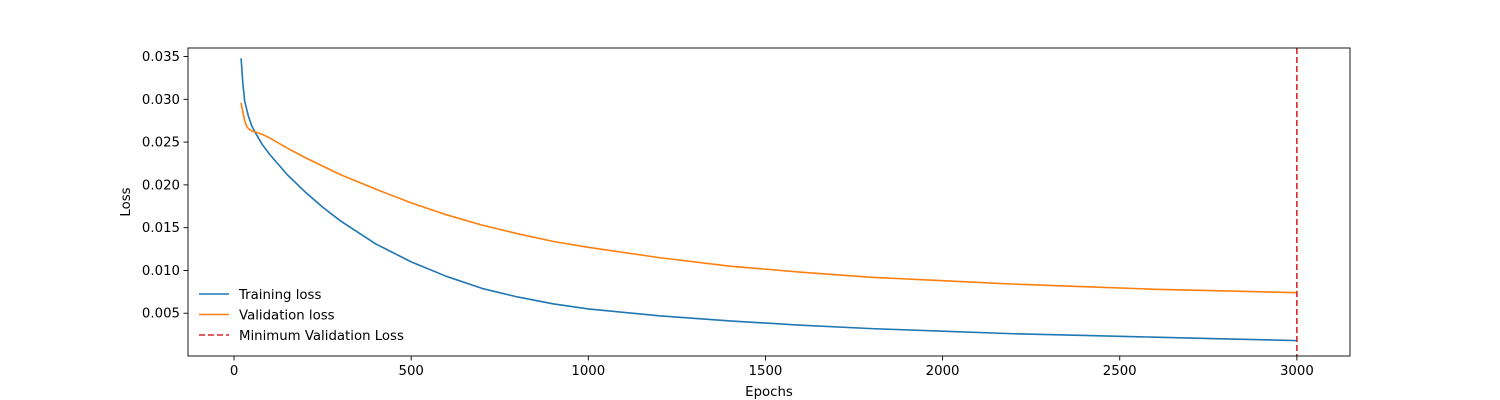 This screenshot has width=1500, height=400. I want to click on y-tick-label: 0.005, so click(161, 314).